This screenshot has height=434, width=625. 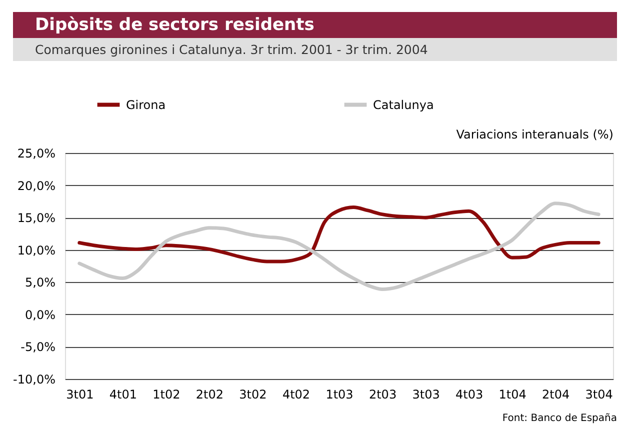 What do you see at coordinates (231, 49) in the screenshot?
I see `chart-subtitle: Comarques gironines i Catalunya. 3r trim. 2001 - 3r trim. 2004` at bounding box center [231, 49].